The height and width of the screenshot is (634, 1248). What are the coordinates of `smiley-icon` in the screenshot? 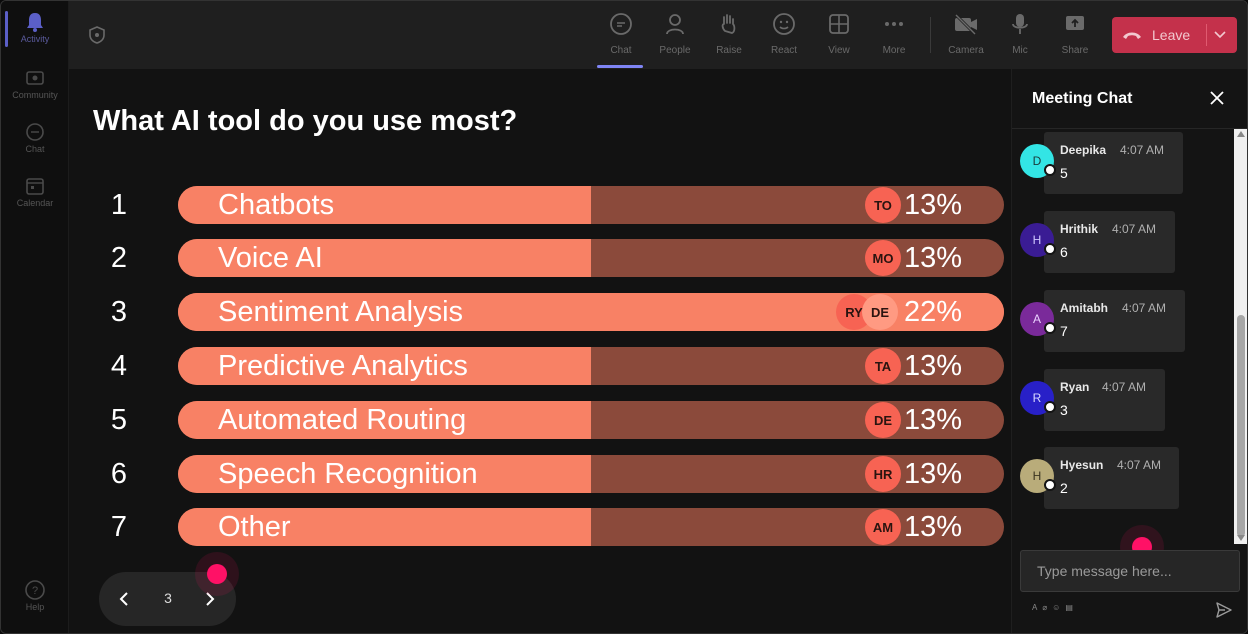 It's located at (784, 24).